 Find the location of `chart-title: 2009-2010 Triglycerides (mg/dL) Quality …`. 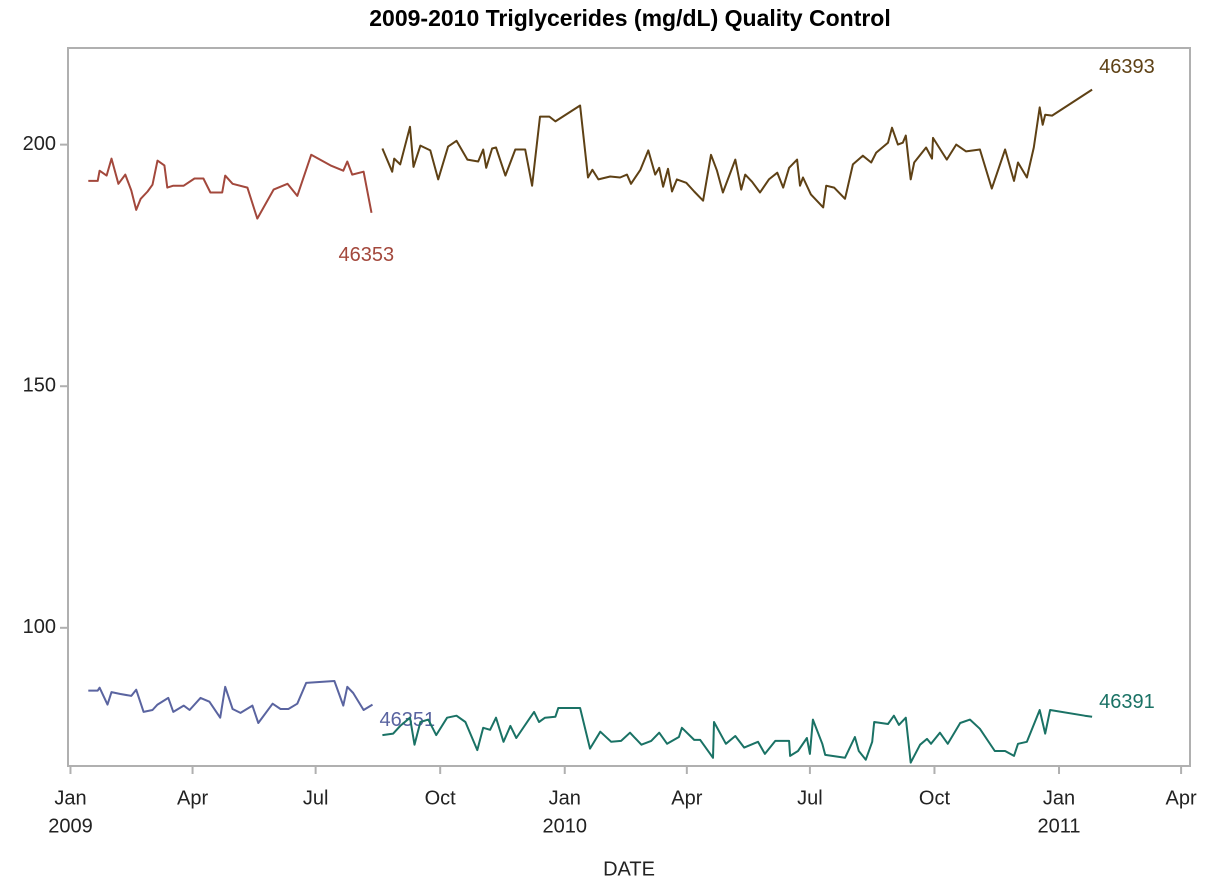

chart-title: 2009-2010 Triglycerides (mg/dL) Quality … is located at coordinates (630, 18).